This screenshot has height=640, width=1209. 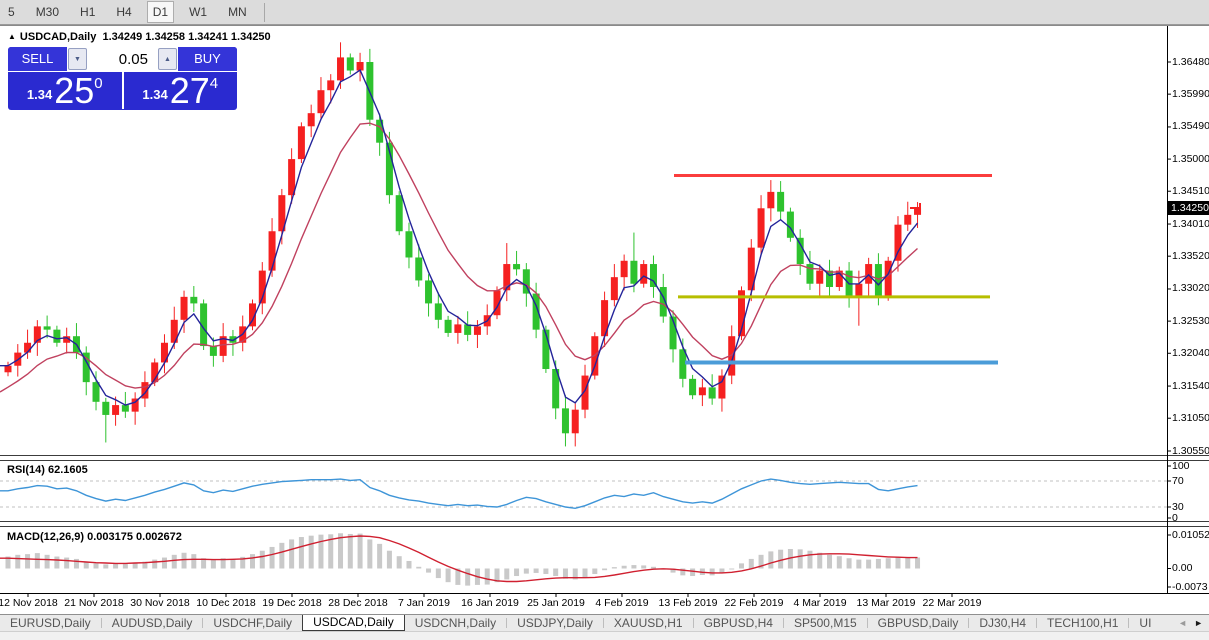 What do you see at coordinates (1182, 568) in the screenshot?
I see `macd-axis-label: 0.00` at bounding box center [1182, 568].